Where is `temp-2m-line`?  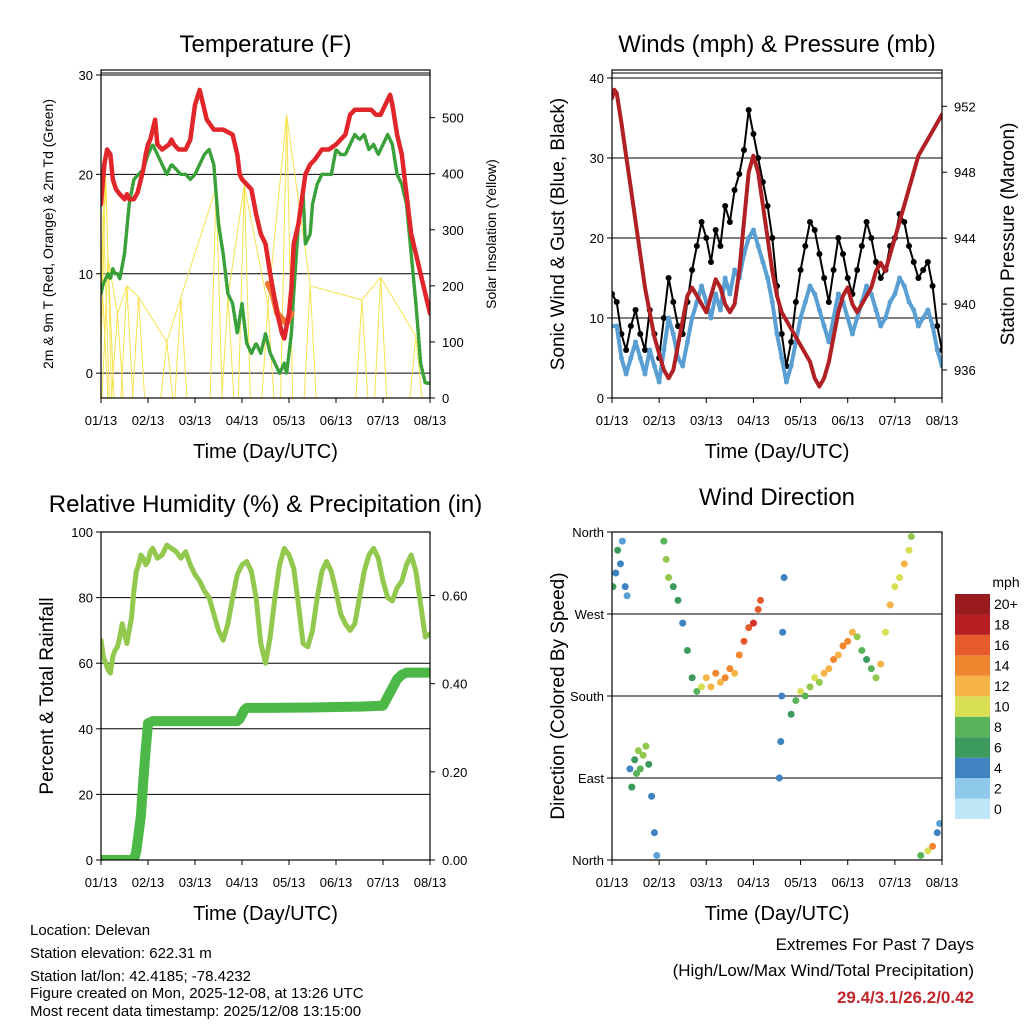
temp-2m-line is located at coordinates (265, 214).